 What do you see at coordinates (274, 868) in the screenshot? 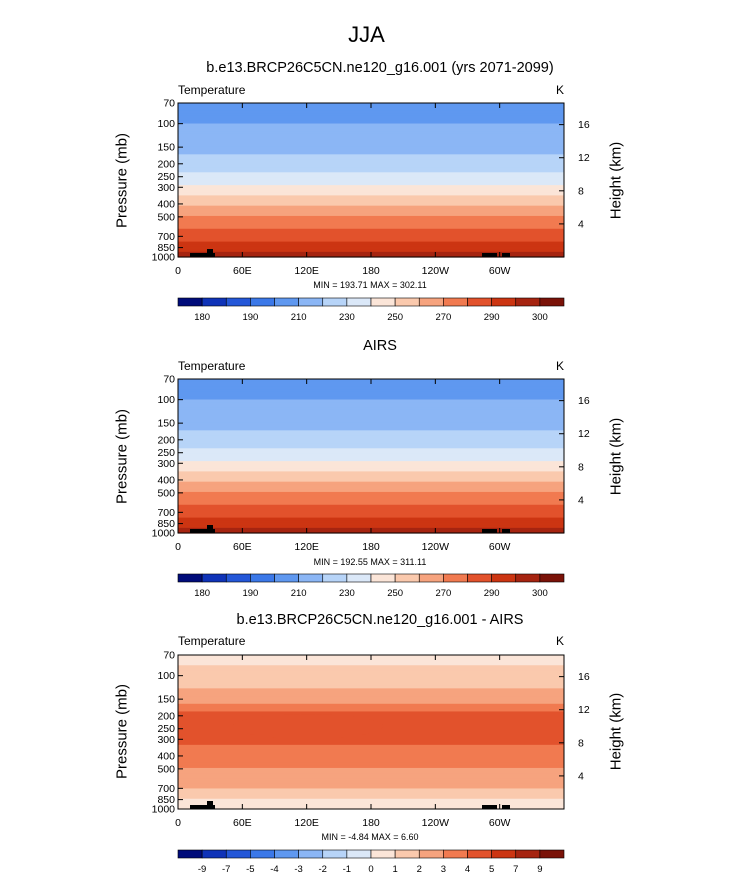
I see `colorbar-panel3-label: -4` at bounding box center [274, 868].